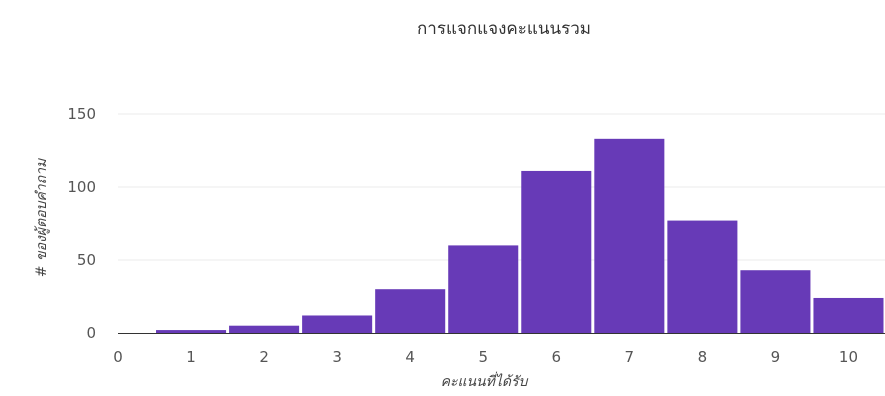 The image size is (885, 396). Describe the element at coordinates (776, 357) in the screenshot. I see `x-tick-label: 9` at that location.